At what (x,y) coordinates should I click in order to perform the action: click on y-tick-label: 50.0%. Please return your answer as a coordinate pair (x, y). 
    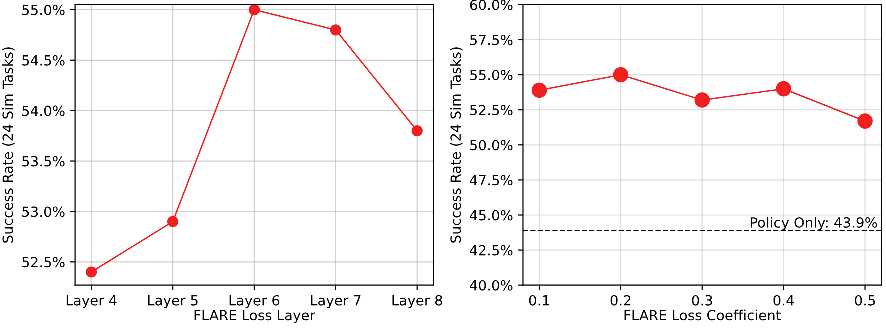
    Looking at the image, I should click on (491, 145).